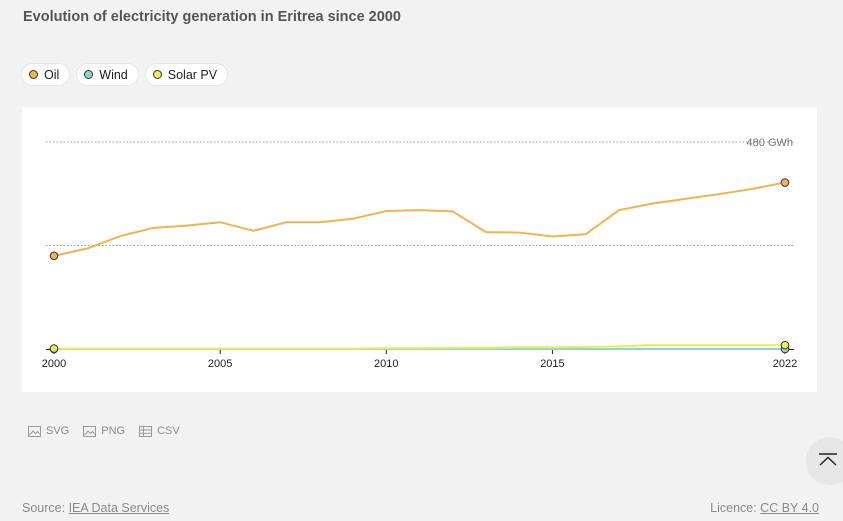 The width and height of the screenshot is (843, 521). I want to click on series-point-solar-pv-2000, so click(54, 348).